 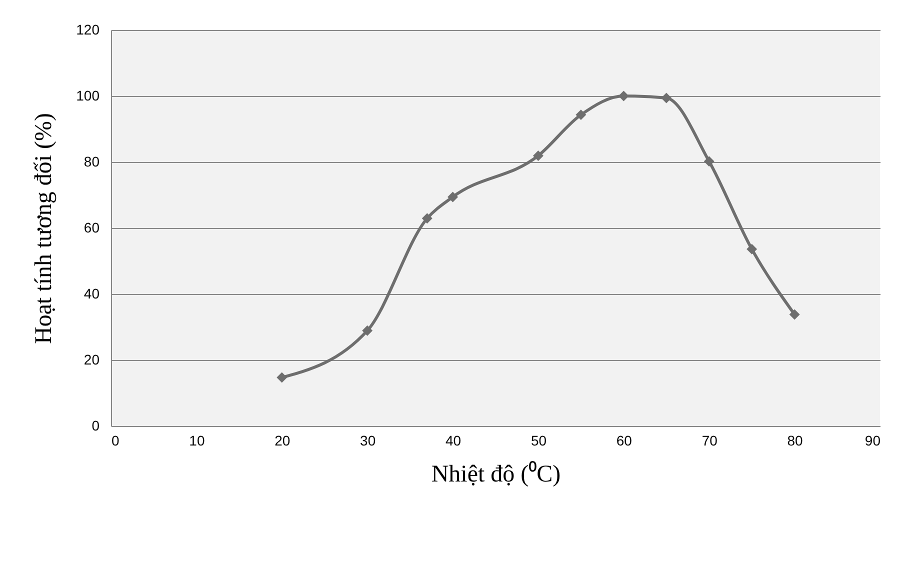 What do you see at coordinates (92, 294) in the screenshot?
I see `y-tick-label: 40` at bounding box center [92, 294].